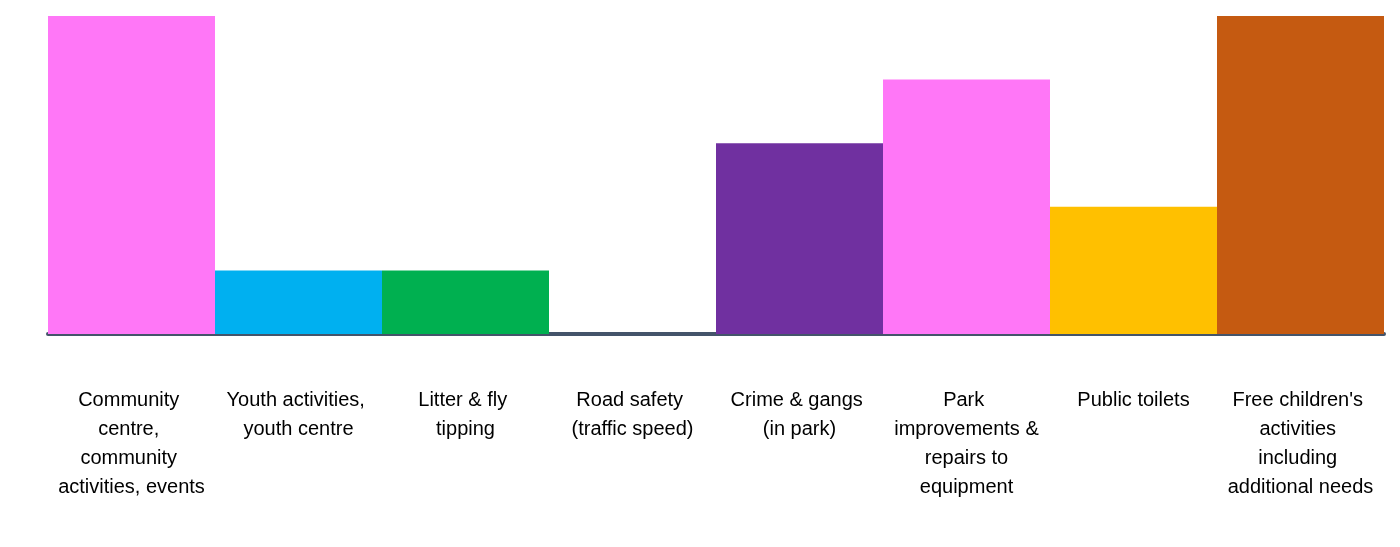 The image size is (1400, 547). Describe the element at coordinates (632, 413) in the screenshot. I see `x-tick-label: Road safety (traffic speed)` at that location.